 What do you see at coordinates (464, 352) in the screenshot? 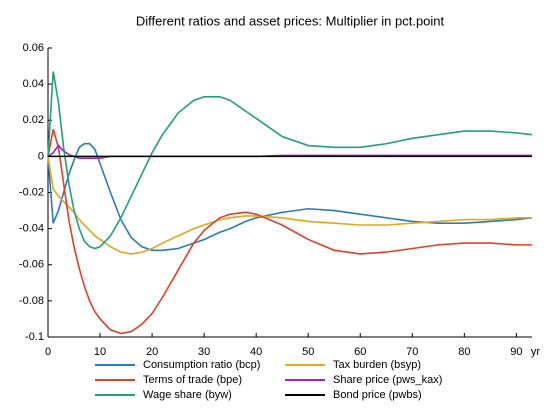
I see `x-tick-label: 80` at bounding box center [464, 352].